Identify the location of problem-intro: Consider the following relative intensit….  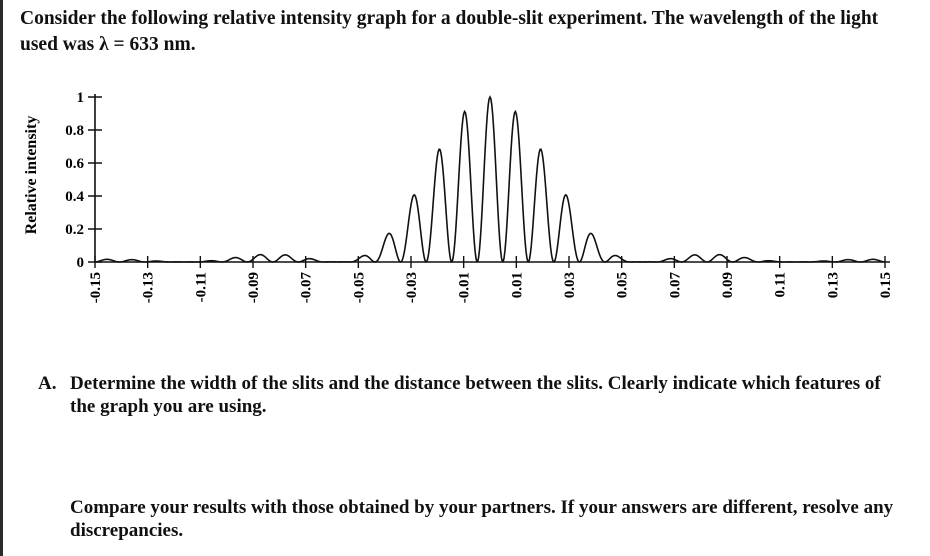
(449, 31).